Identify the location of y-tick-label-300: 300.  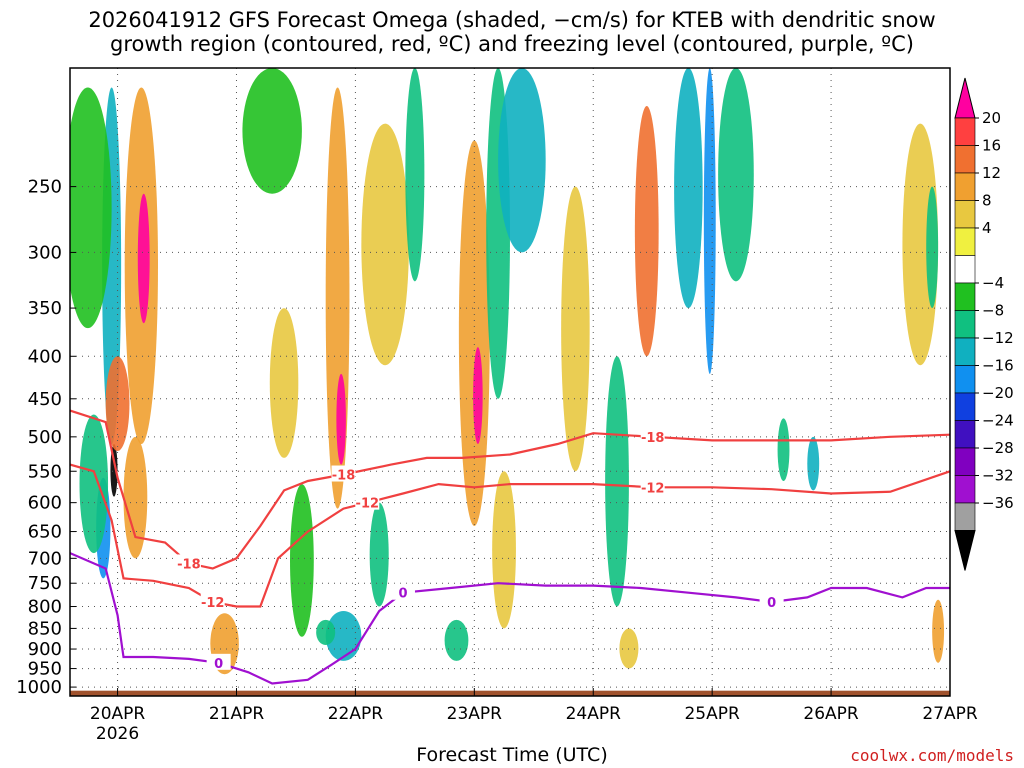
(45, 252).